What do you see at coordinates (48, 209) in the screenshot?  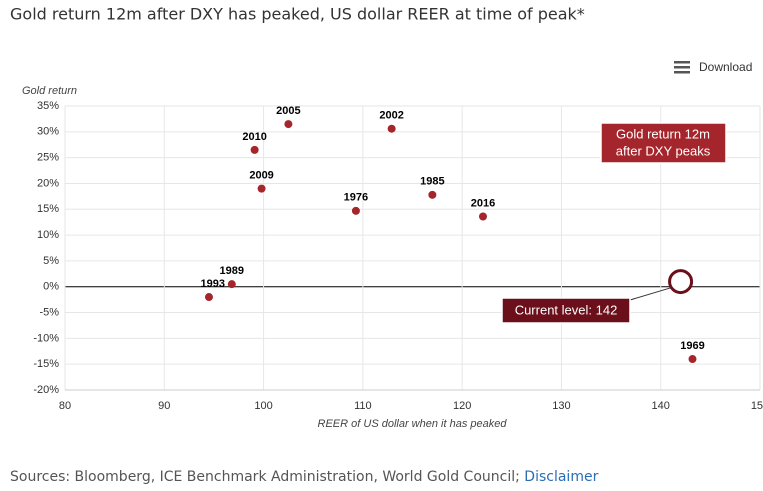 I see `y-tick-label: 15%` at bounding box center [48, 209].